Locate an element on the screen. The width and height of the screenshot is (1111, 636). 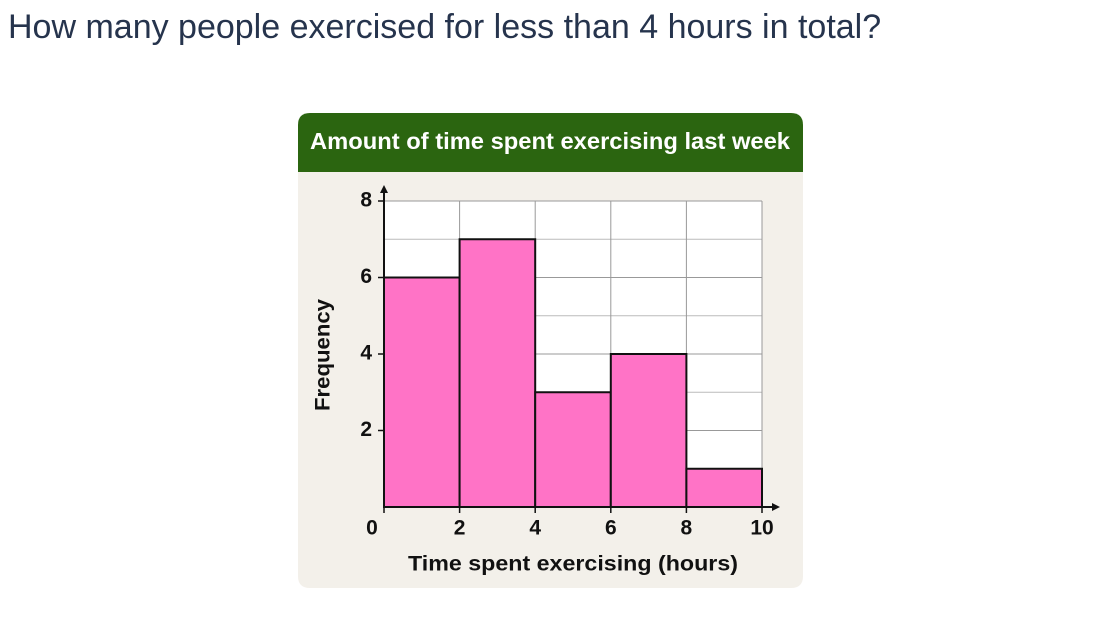
y-tick-label: 4 is located at coordinates (366, 353).